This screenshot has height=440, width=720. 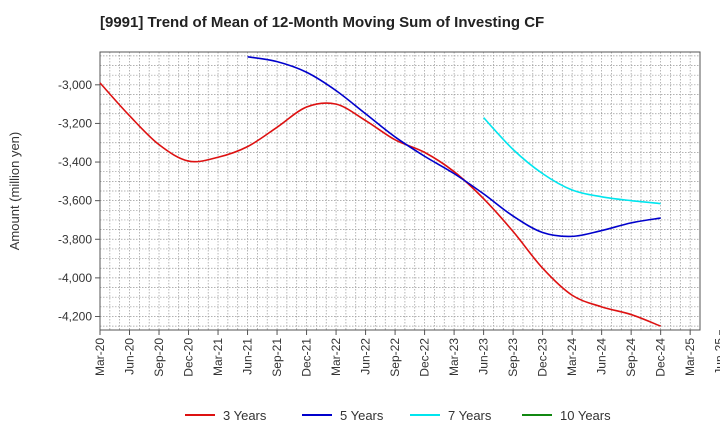 I want to click on y-tick-label: -3,200, so click(x=75, y=123).